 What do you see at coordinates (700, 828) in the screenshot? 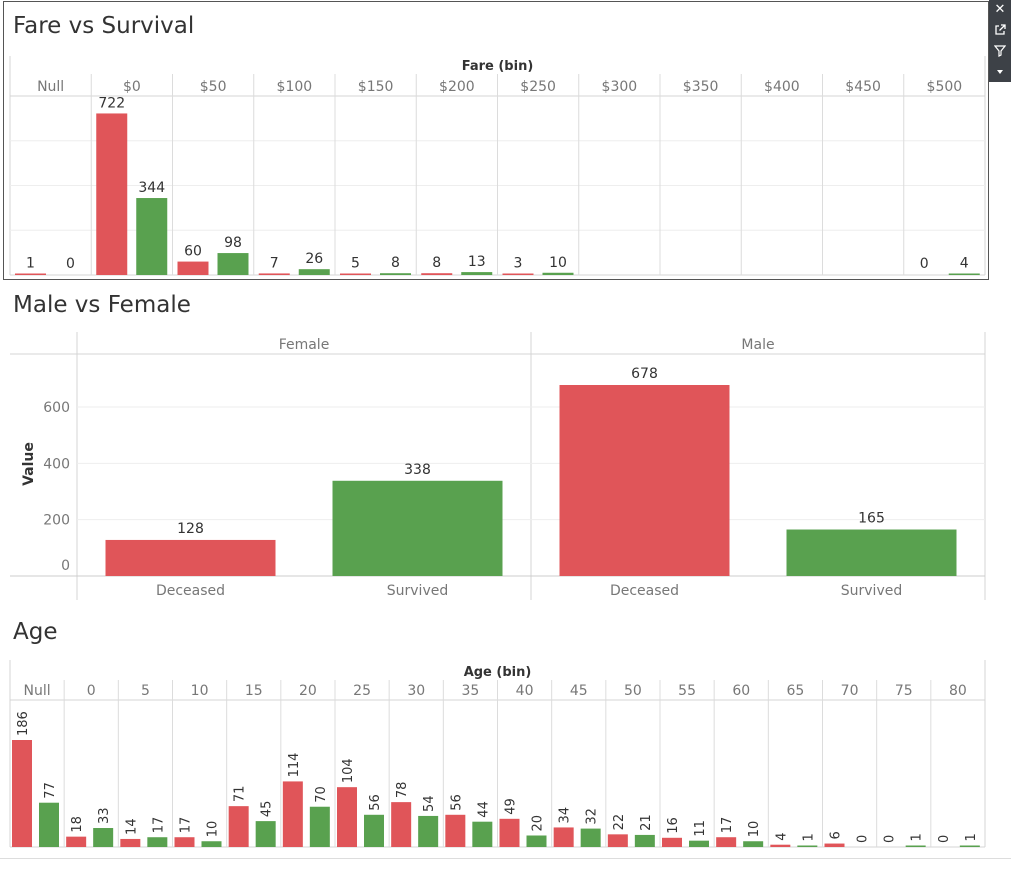
I see `age-bar-label: 11` at bounding box center [700, 828].